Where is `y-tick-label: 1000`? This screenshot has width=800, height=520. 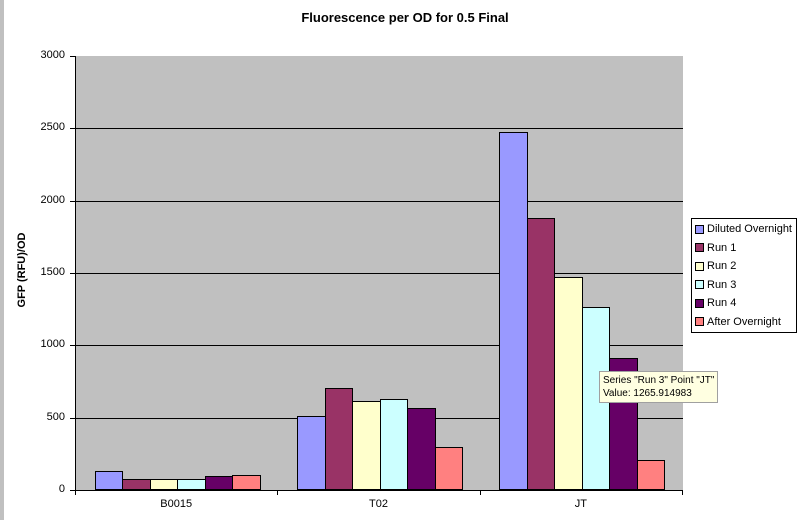 y-tick-label: 1000 is located at coordinates (52, 344).